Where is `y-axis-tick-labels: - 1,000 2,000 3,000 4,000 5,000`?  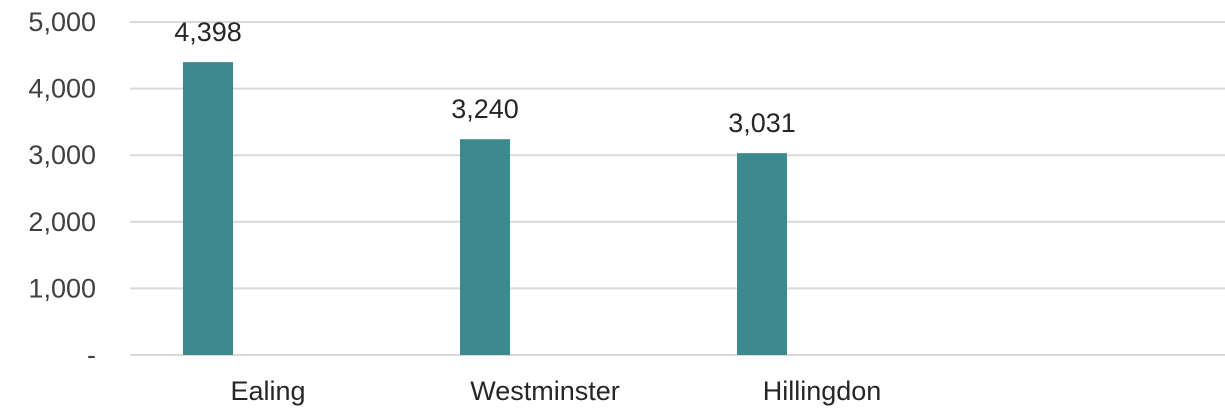 y-axis-tick-labels: - 1,000 2,000 3,000 4,000 5,000 is located at coordinates (62, 188).